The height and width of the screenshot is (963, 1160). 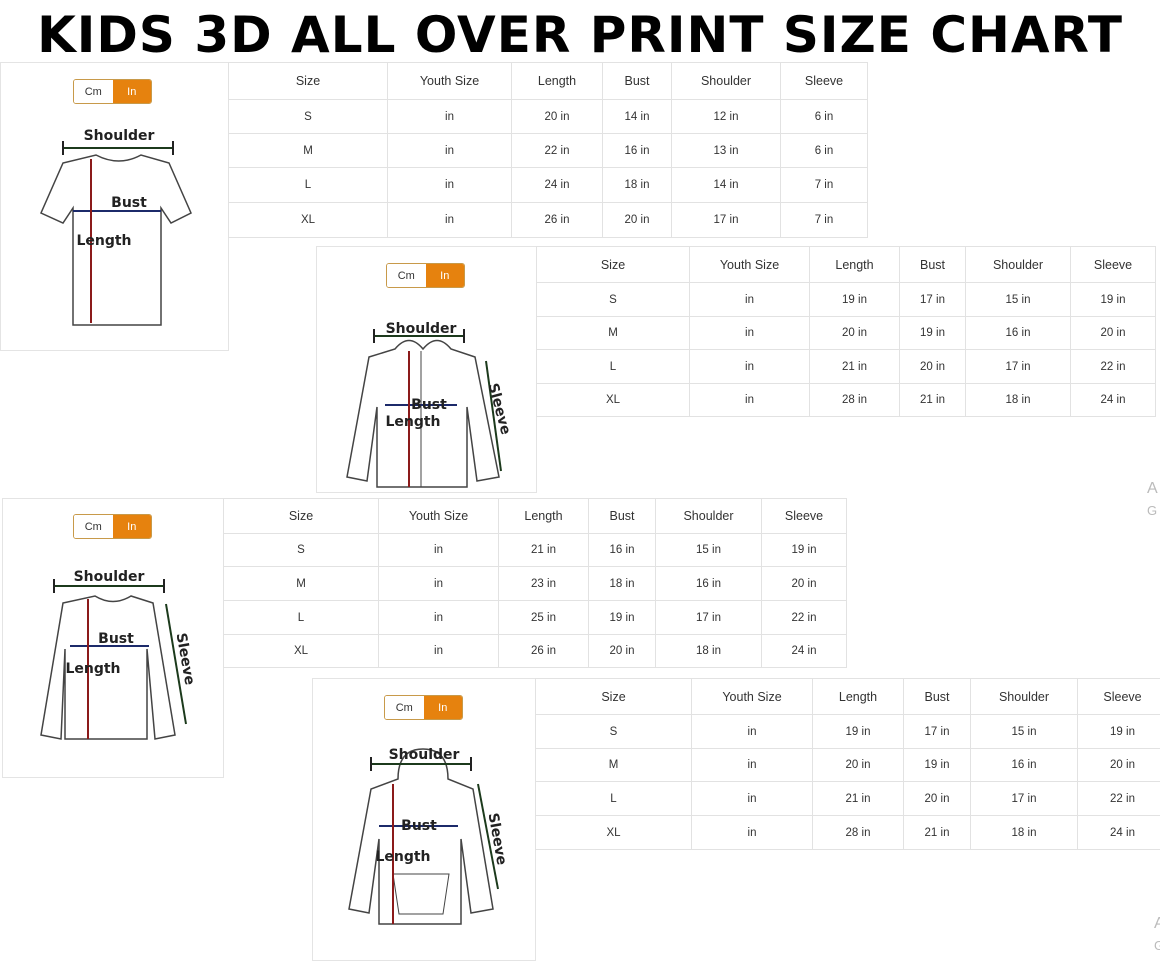 I want to click on table-cell: 12 in, so click(x=726, y=117).